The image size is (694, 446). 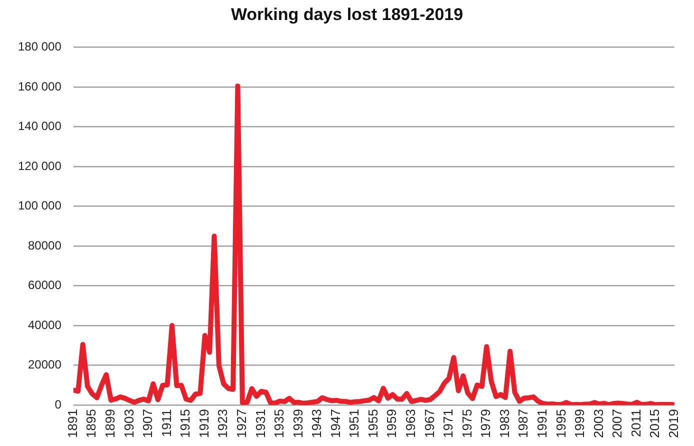 What do you see at coordinates (617, 423) in the screenshot?
I see `x-tick-label: 2007` at bounding box center [617, 423].